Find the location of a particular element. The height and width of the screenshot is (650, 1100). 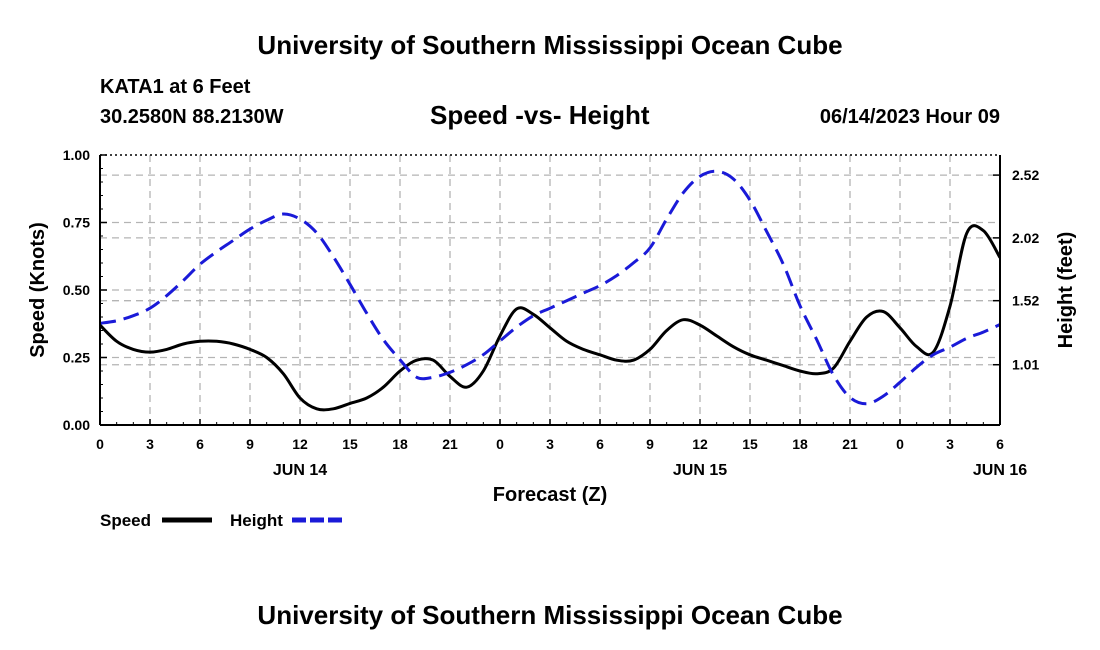

left-tick-label: 0.75 is located at coordinates (76, 223).